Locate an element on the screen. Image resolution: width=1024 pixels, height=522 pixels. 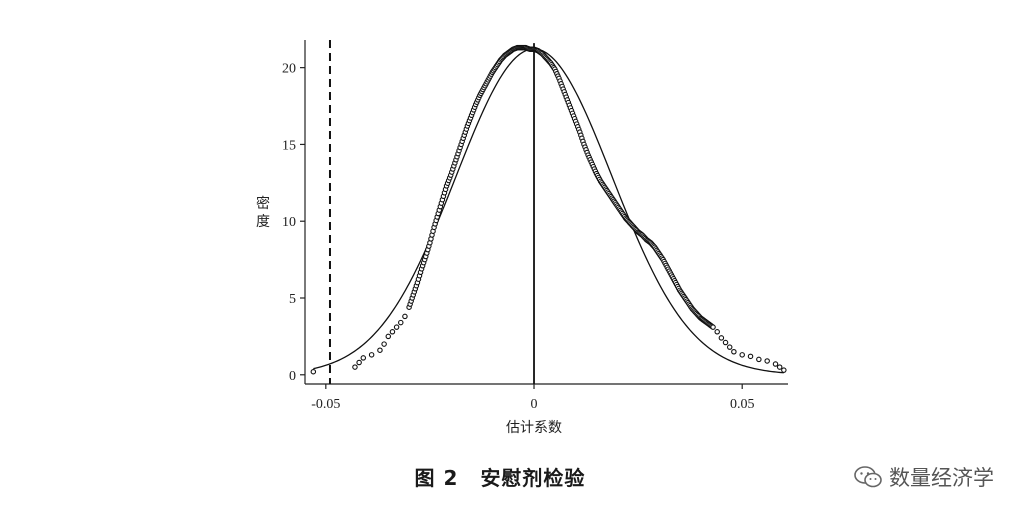
y-ticks: 0 5 10 15 20 is located at coordinates (293, 223).